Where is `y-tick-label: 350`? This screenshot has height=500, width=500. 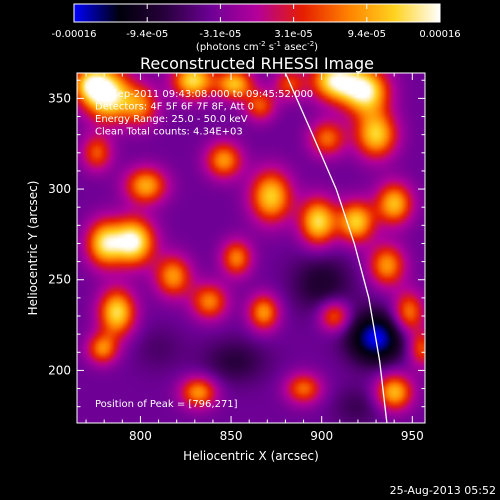 y-tick-label: 350 is located at coordinates (59, 98).